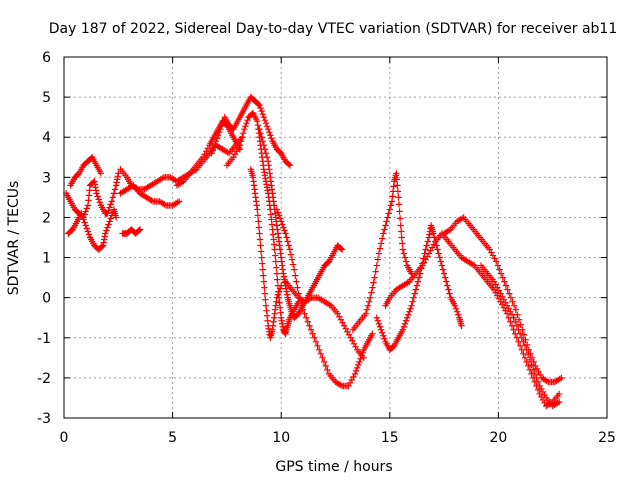 The height and width of the screenshot is (480, 640). I want to click on y-tick-label: -1, so click(44, 339).